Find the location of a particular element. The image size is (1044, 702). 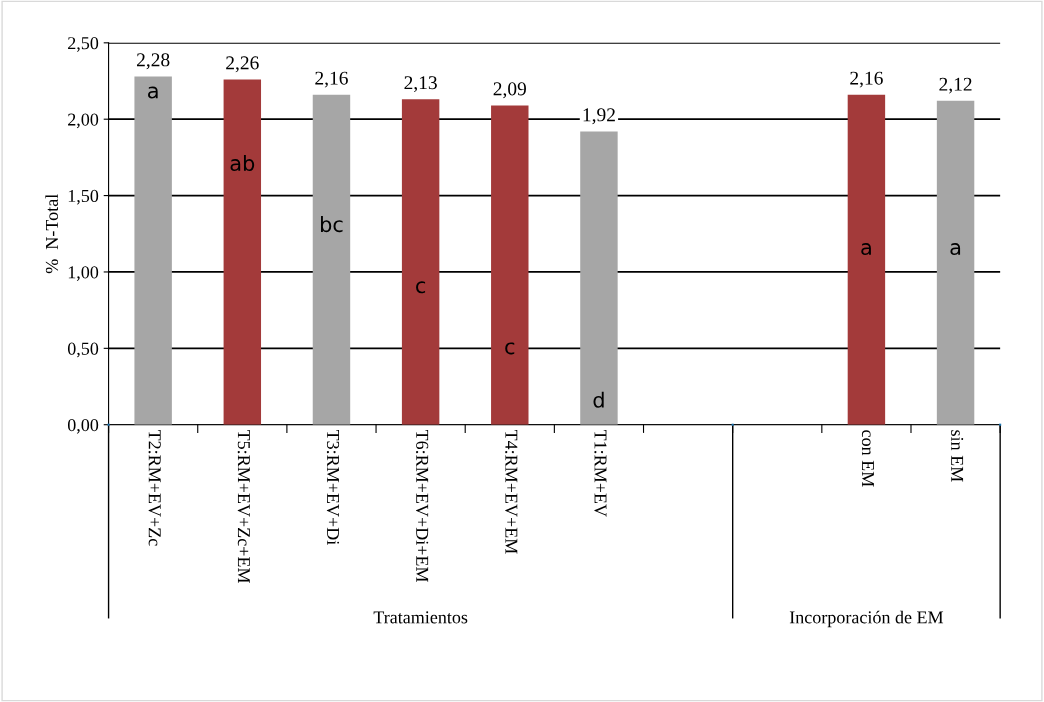

data-label: 2,26 is located at coordinates (242, 64).